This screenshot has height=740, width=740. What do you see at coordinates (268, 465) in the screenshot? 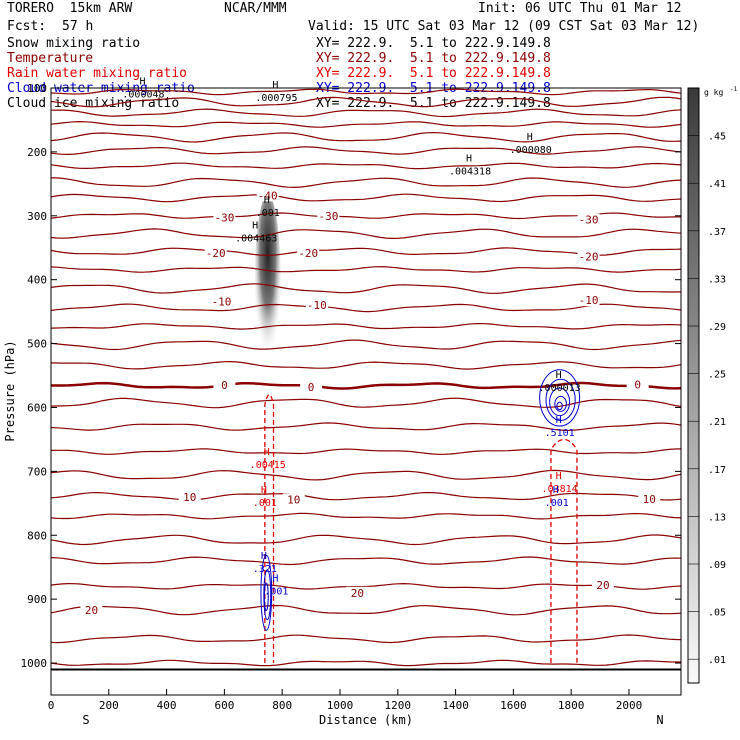
I see `maximum-value-label: .00415` at bounding box center [268, 465].